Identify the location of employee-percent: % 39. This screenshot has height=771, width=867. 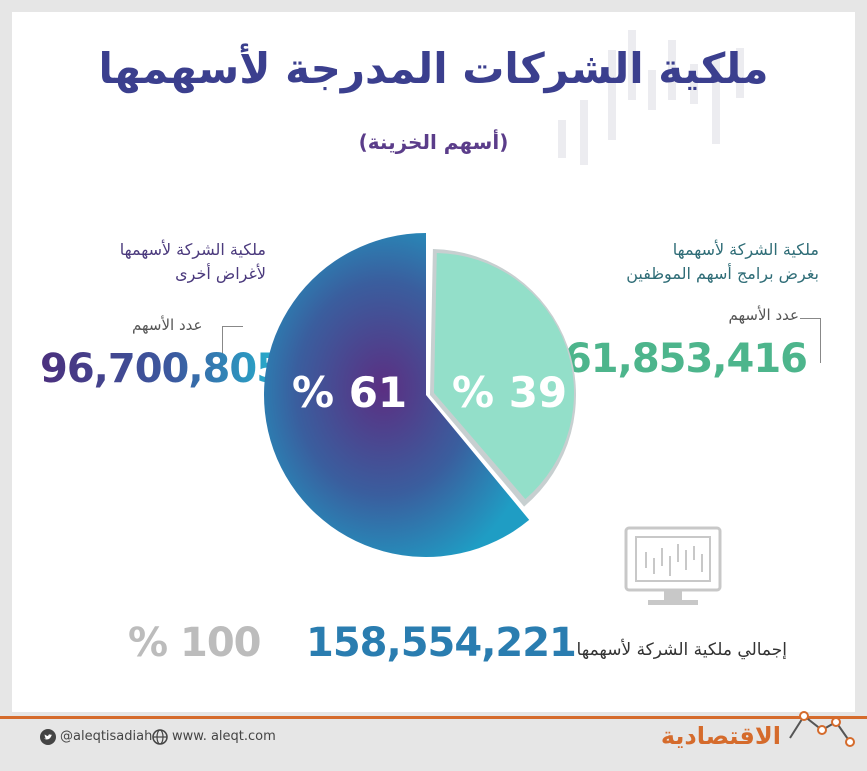
(510, 392).